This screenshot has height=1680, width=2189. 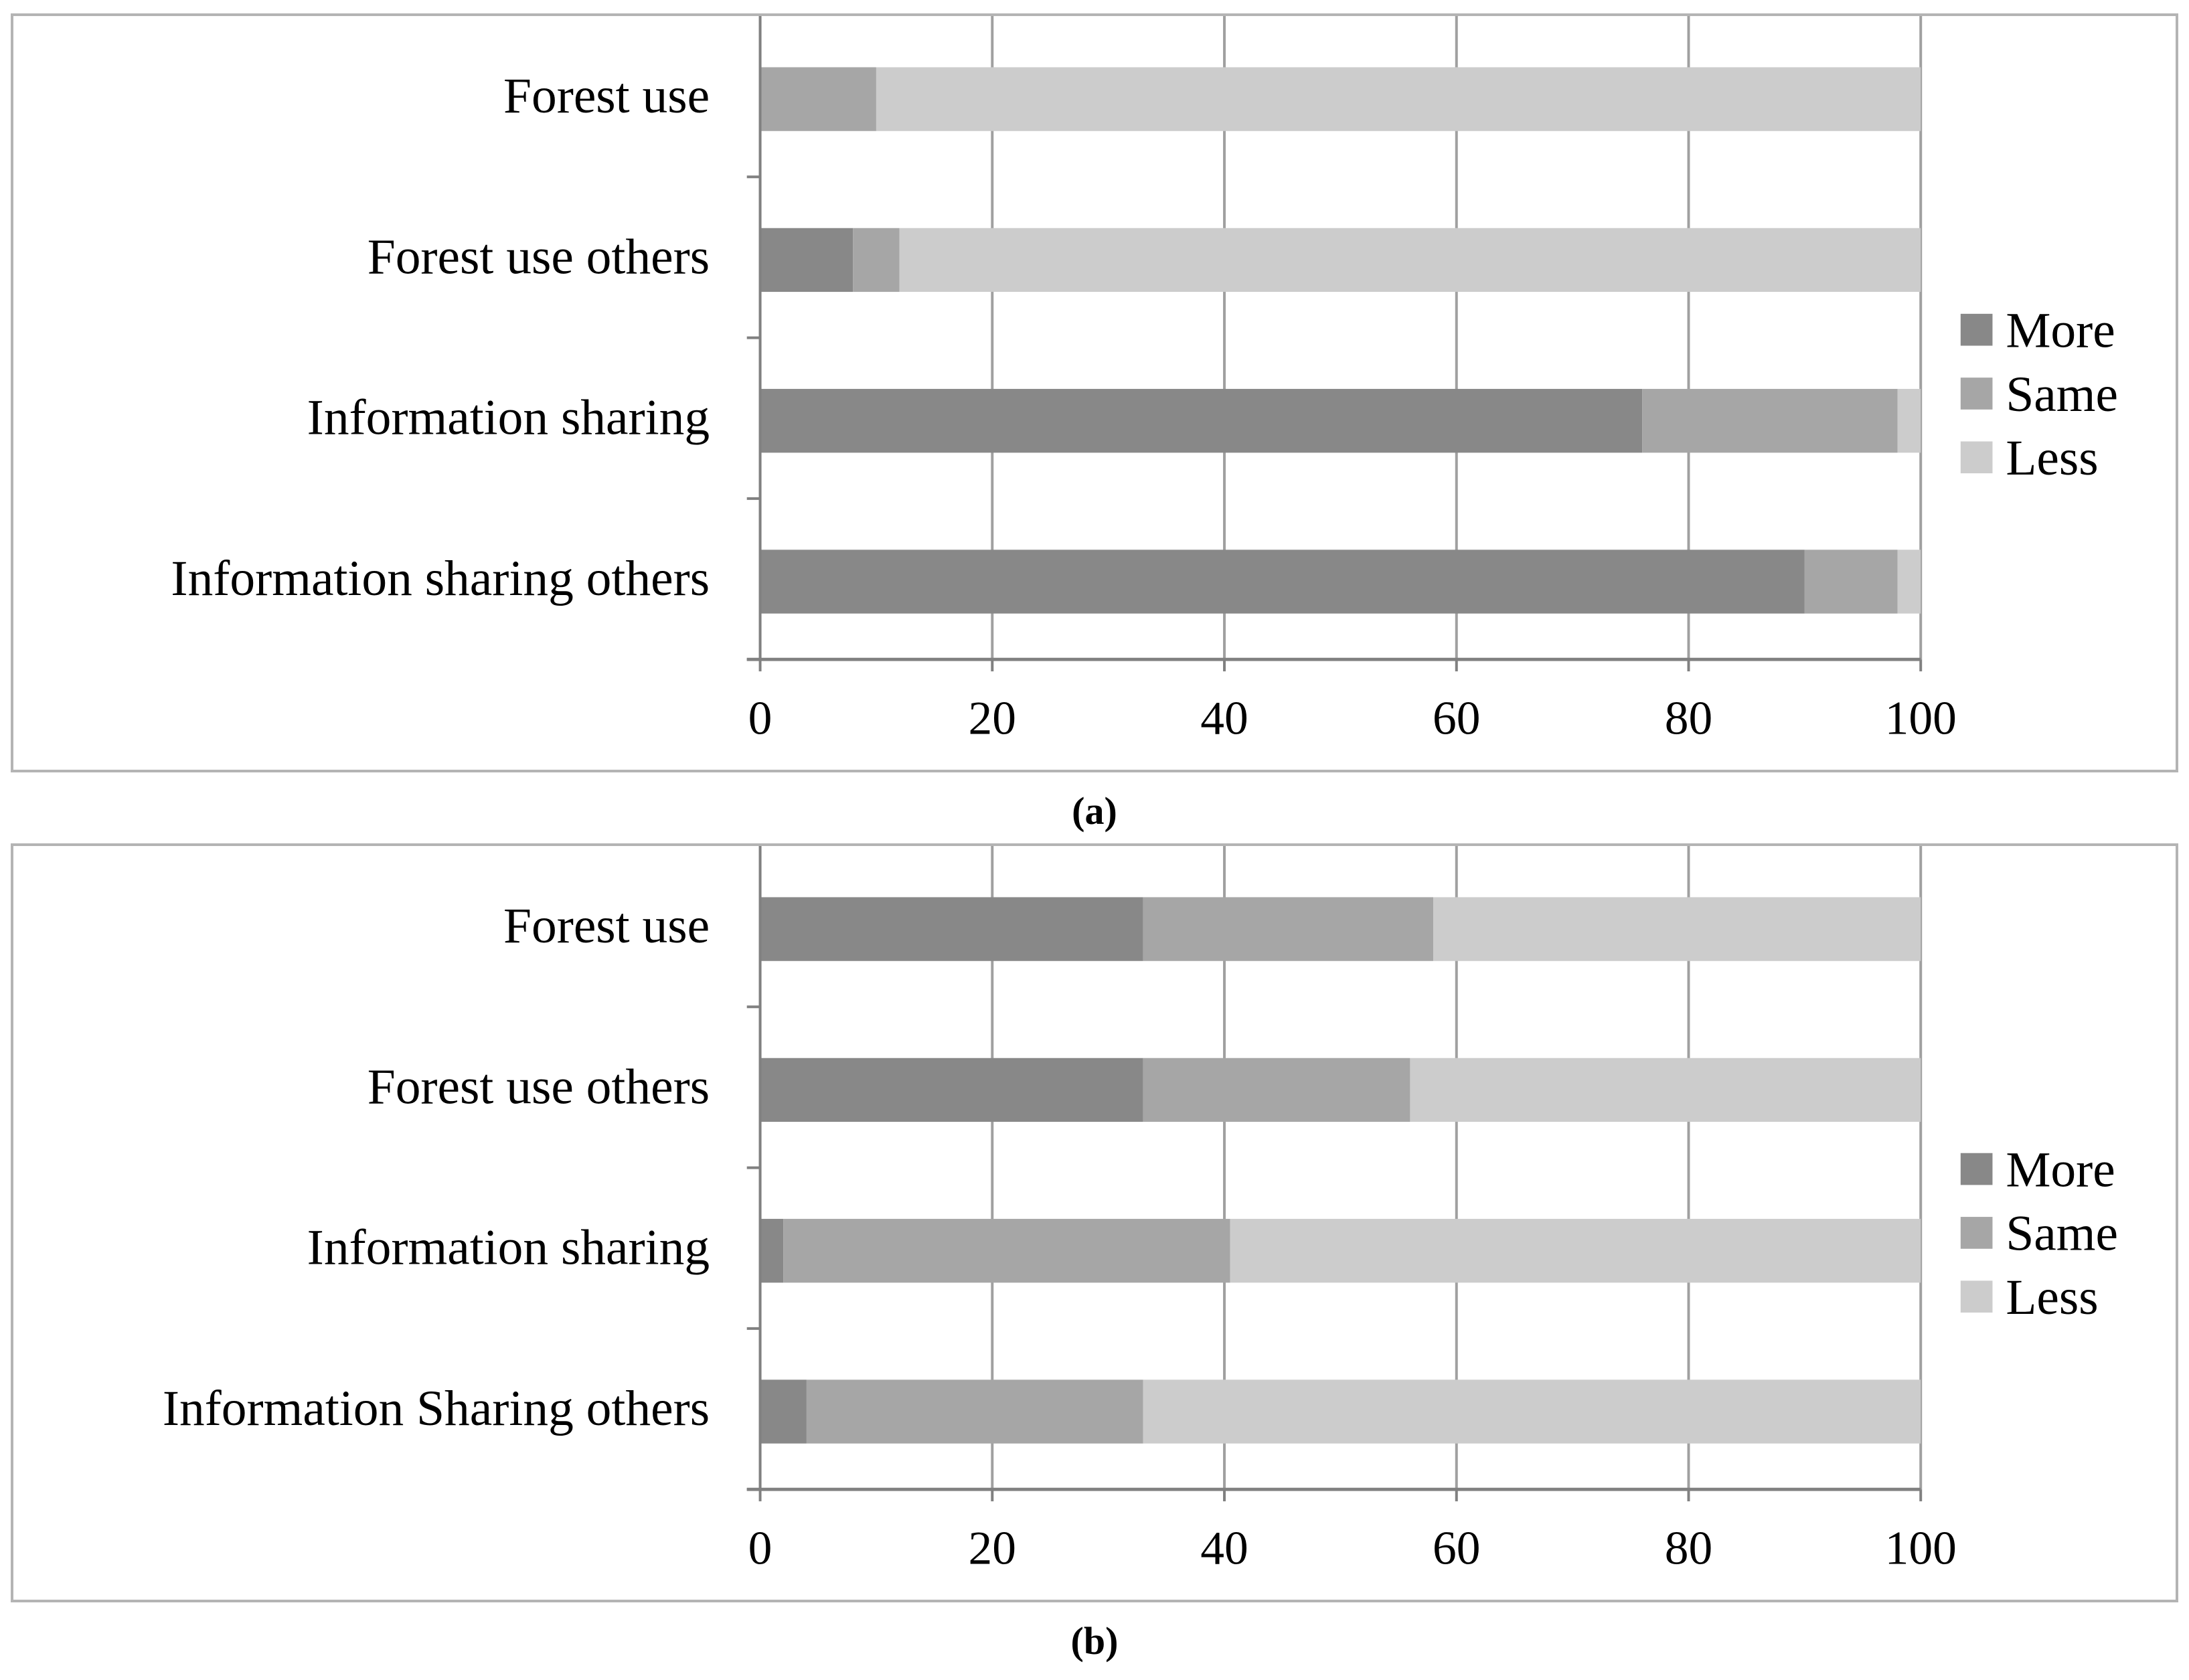 I want to click on category-label: Information sharing others, so click(x=440, y=578).